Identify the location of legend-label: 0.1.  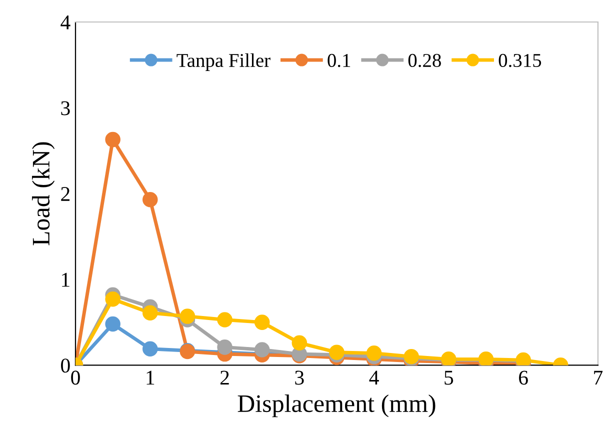
(339, 61).